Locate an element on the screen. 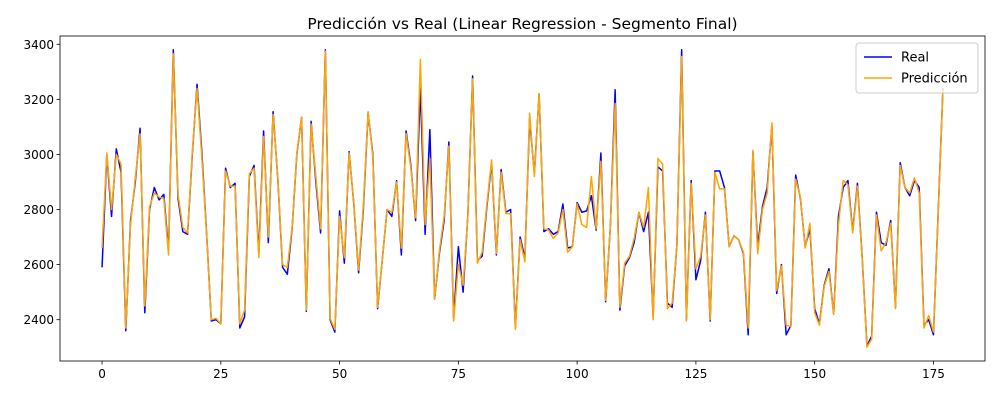 This screenshot has height=400, width=1000. y-tick-label: 3000 is located at coordinates (38, 155).